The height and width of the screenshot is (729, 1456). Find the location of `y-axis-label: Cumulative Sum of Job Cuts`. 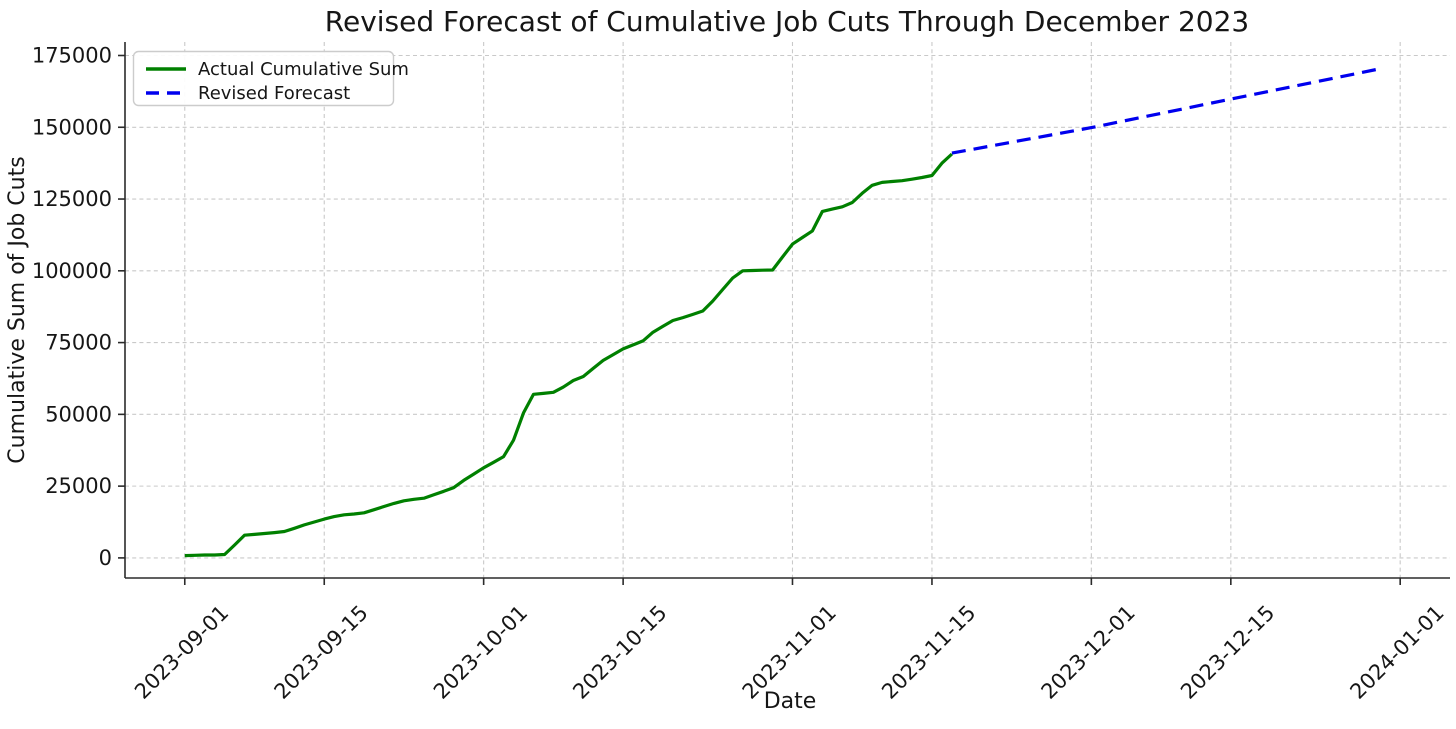

y-axis-label: Cumulative Sum of Job Cuts is located at coordinates (17, 309).